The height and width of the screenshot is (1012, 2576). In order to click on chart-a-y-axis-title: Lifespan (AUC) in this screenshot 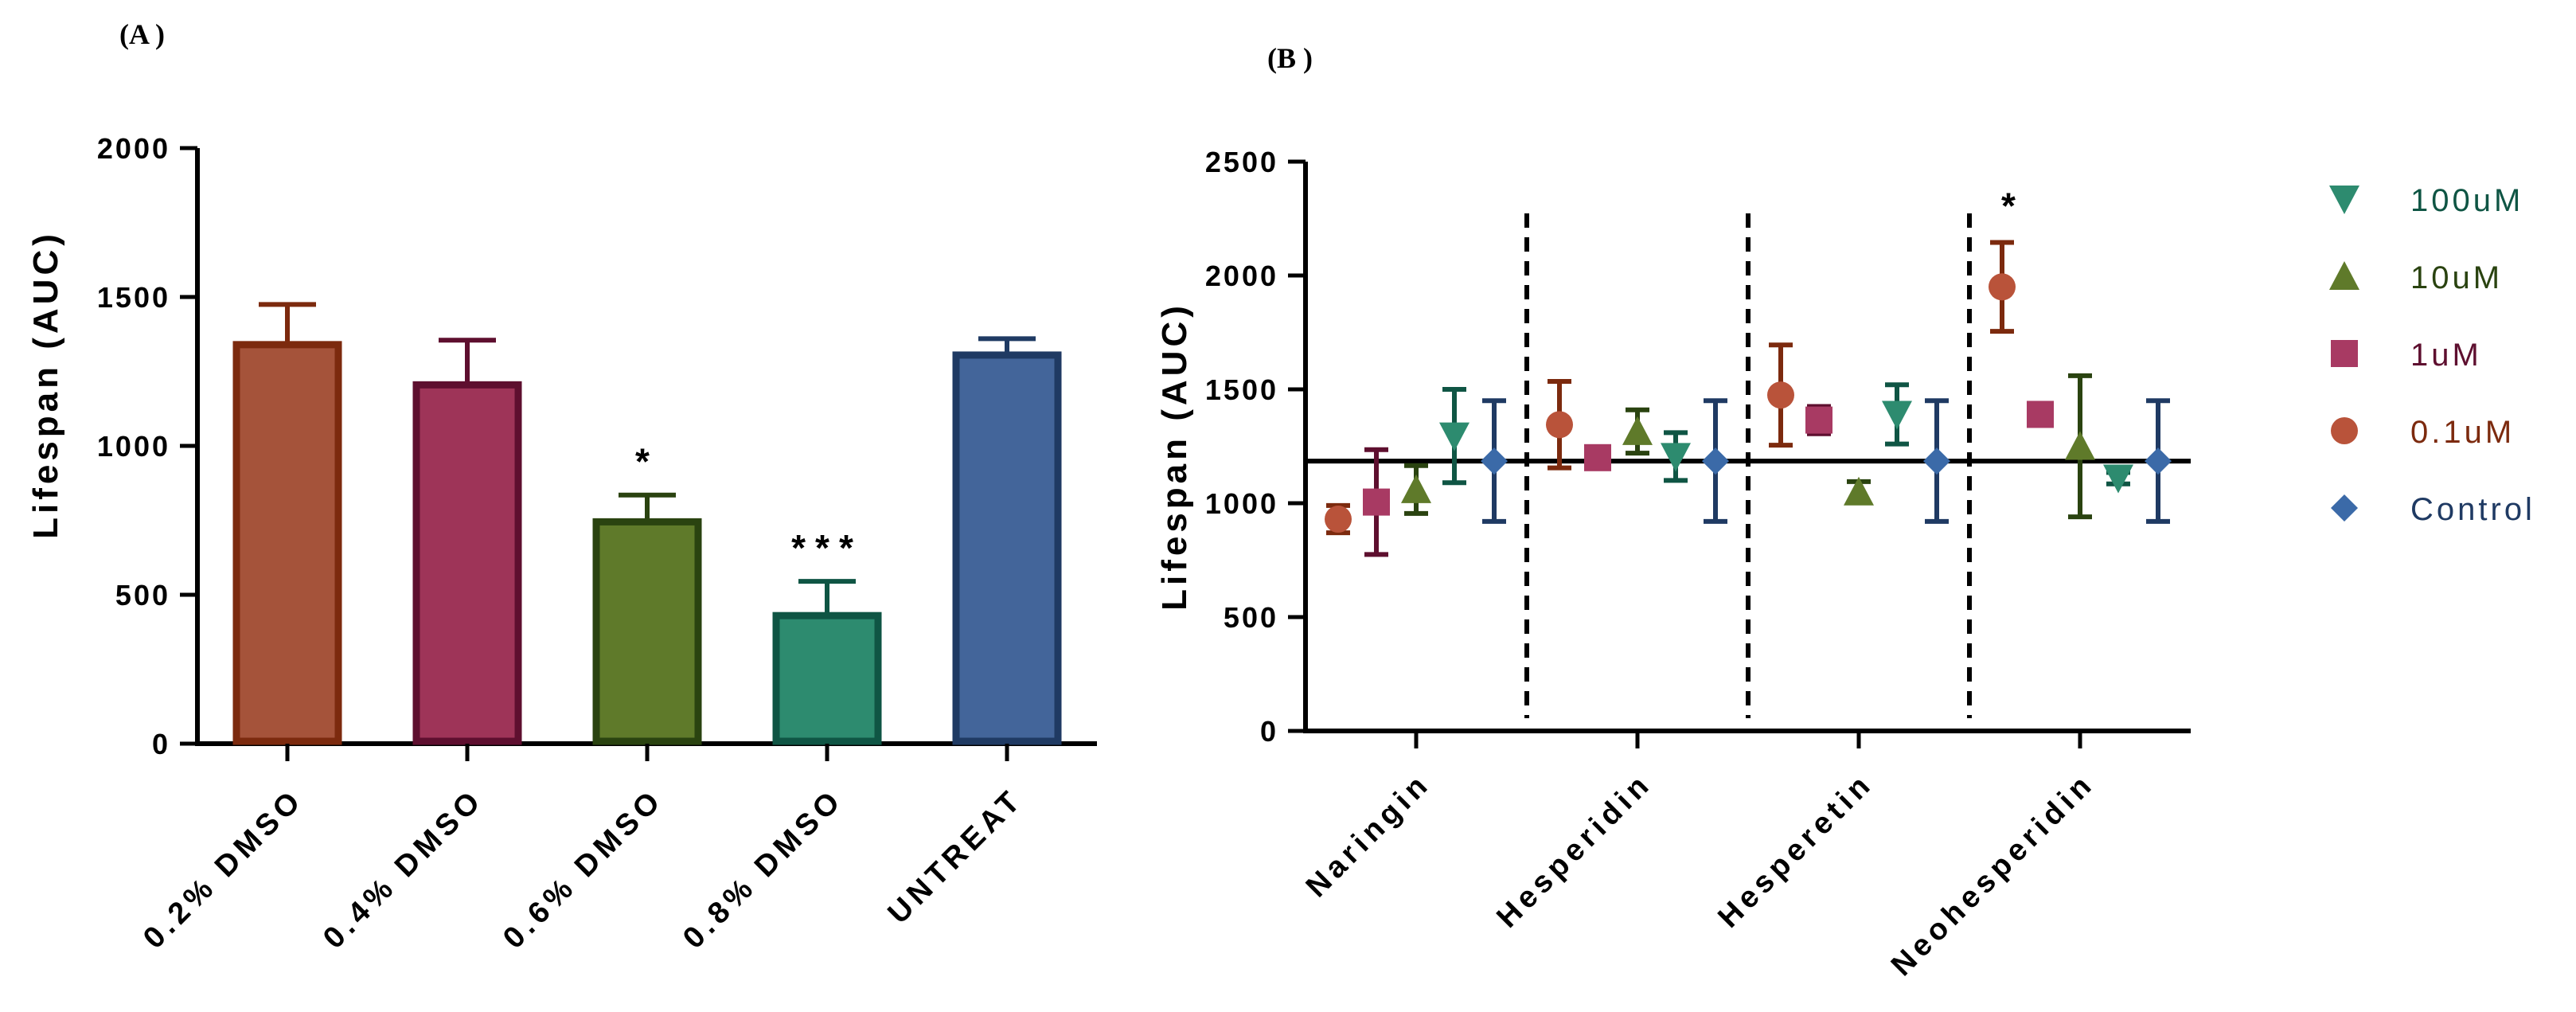, I will do `click(45, 384)`.